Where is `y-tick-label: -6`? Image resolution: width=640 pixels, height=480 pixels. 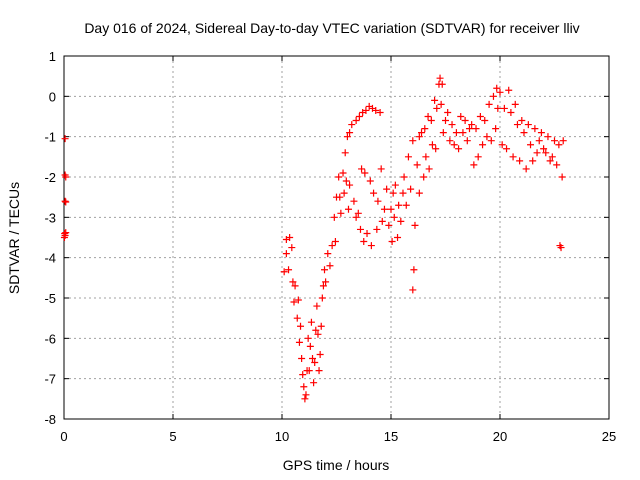 y-tick-label: -6 is located at coordinates (50, 338).